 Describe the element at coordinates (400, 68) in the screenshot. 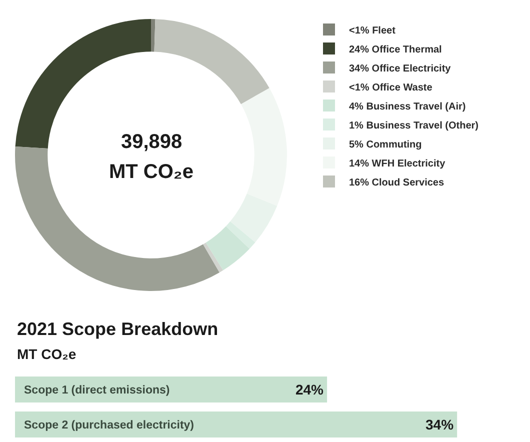

I see `legend-label: 34% Office Electricity` at that location.